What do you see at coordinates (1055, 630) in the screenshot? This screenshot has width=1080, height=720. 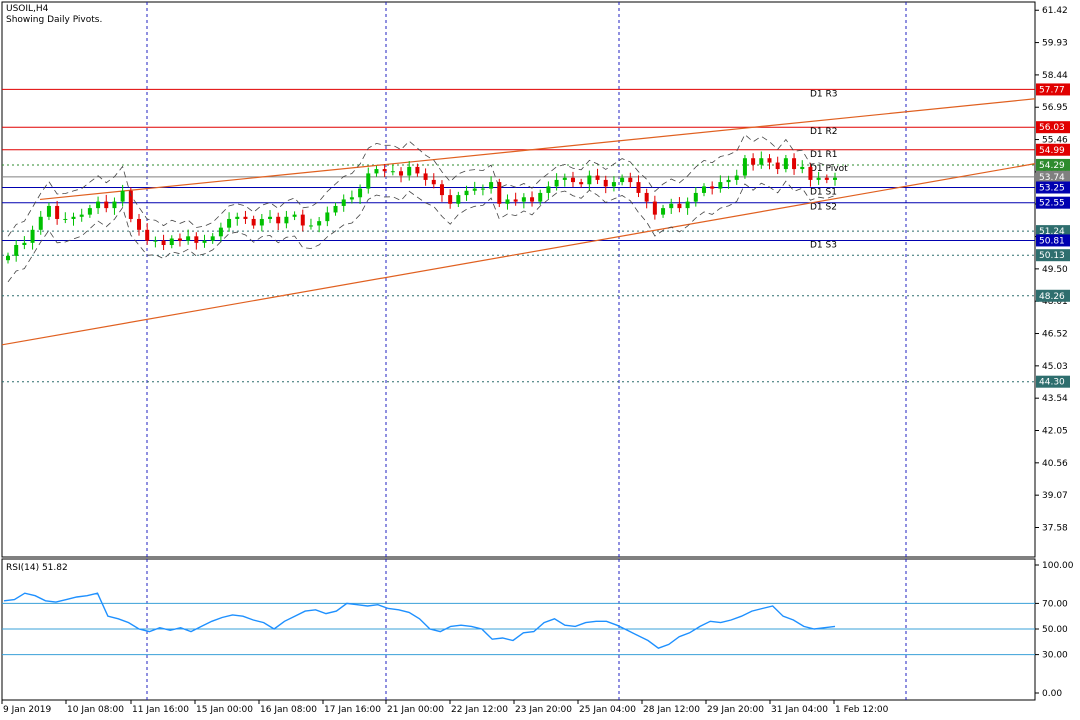 I see `rsi-tick-label: 50.00` at bounding box center [1055, 630].